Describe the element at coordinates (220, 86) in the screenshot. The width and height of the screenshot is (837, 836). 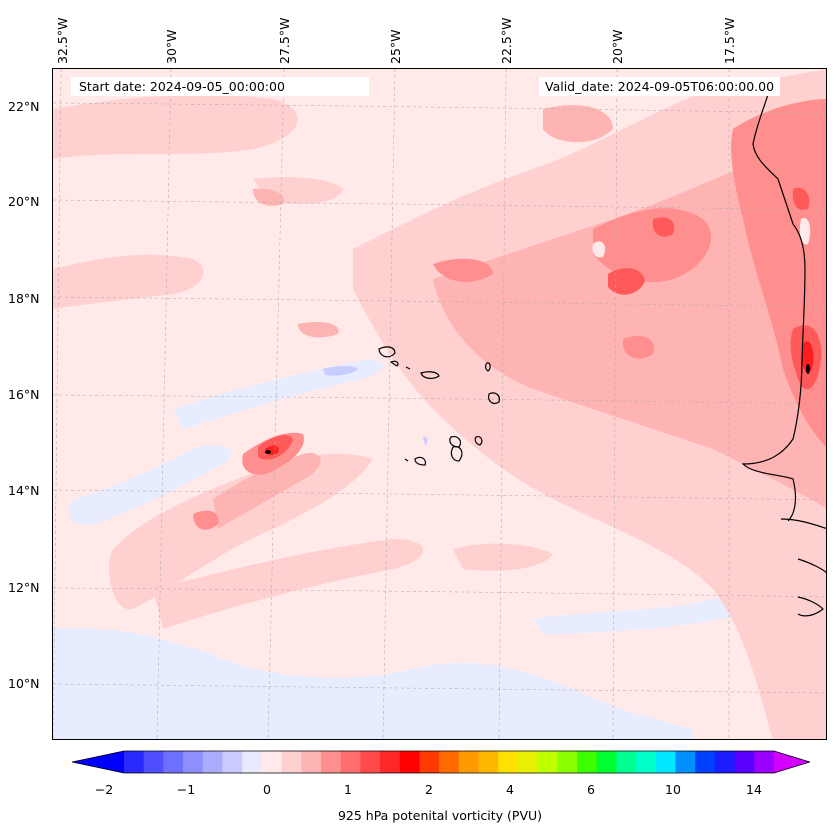
I see `start-date-label: Start date: 2024-09-05_00:00:00` at that location.